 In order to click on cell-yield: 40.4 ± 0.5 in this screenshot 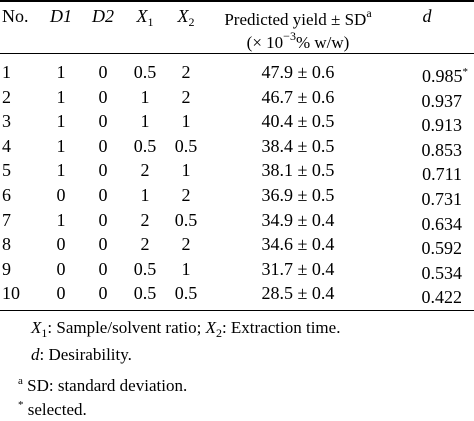, I will do `click(298, 121)`.